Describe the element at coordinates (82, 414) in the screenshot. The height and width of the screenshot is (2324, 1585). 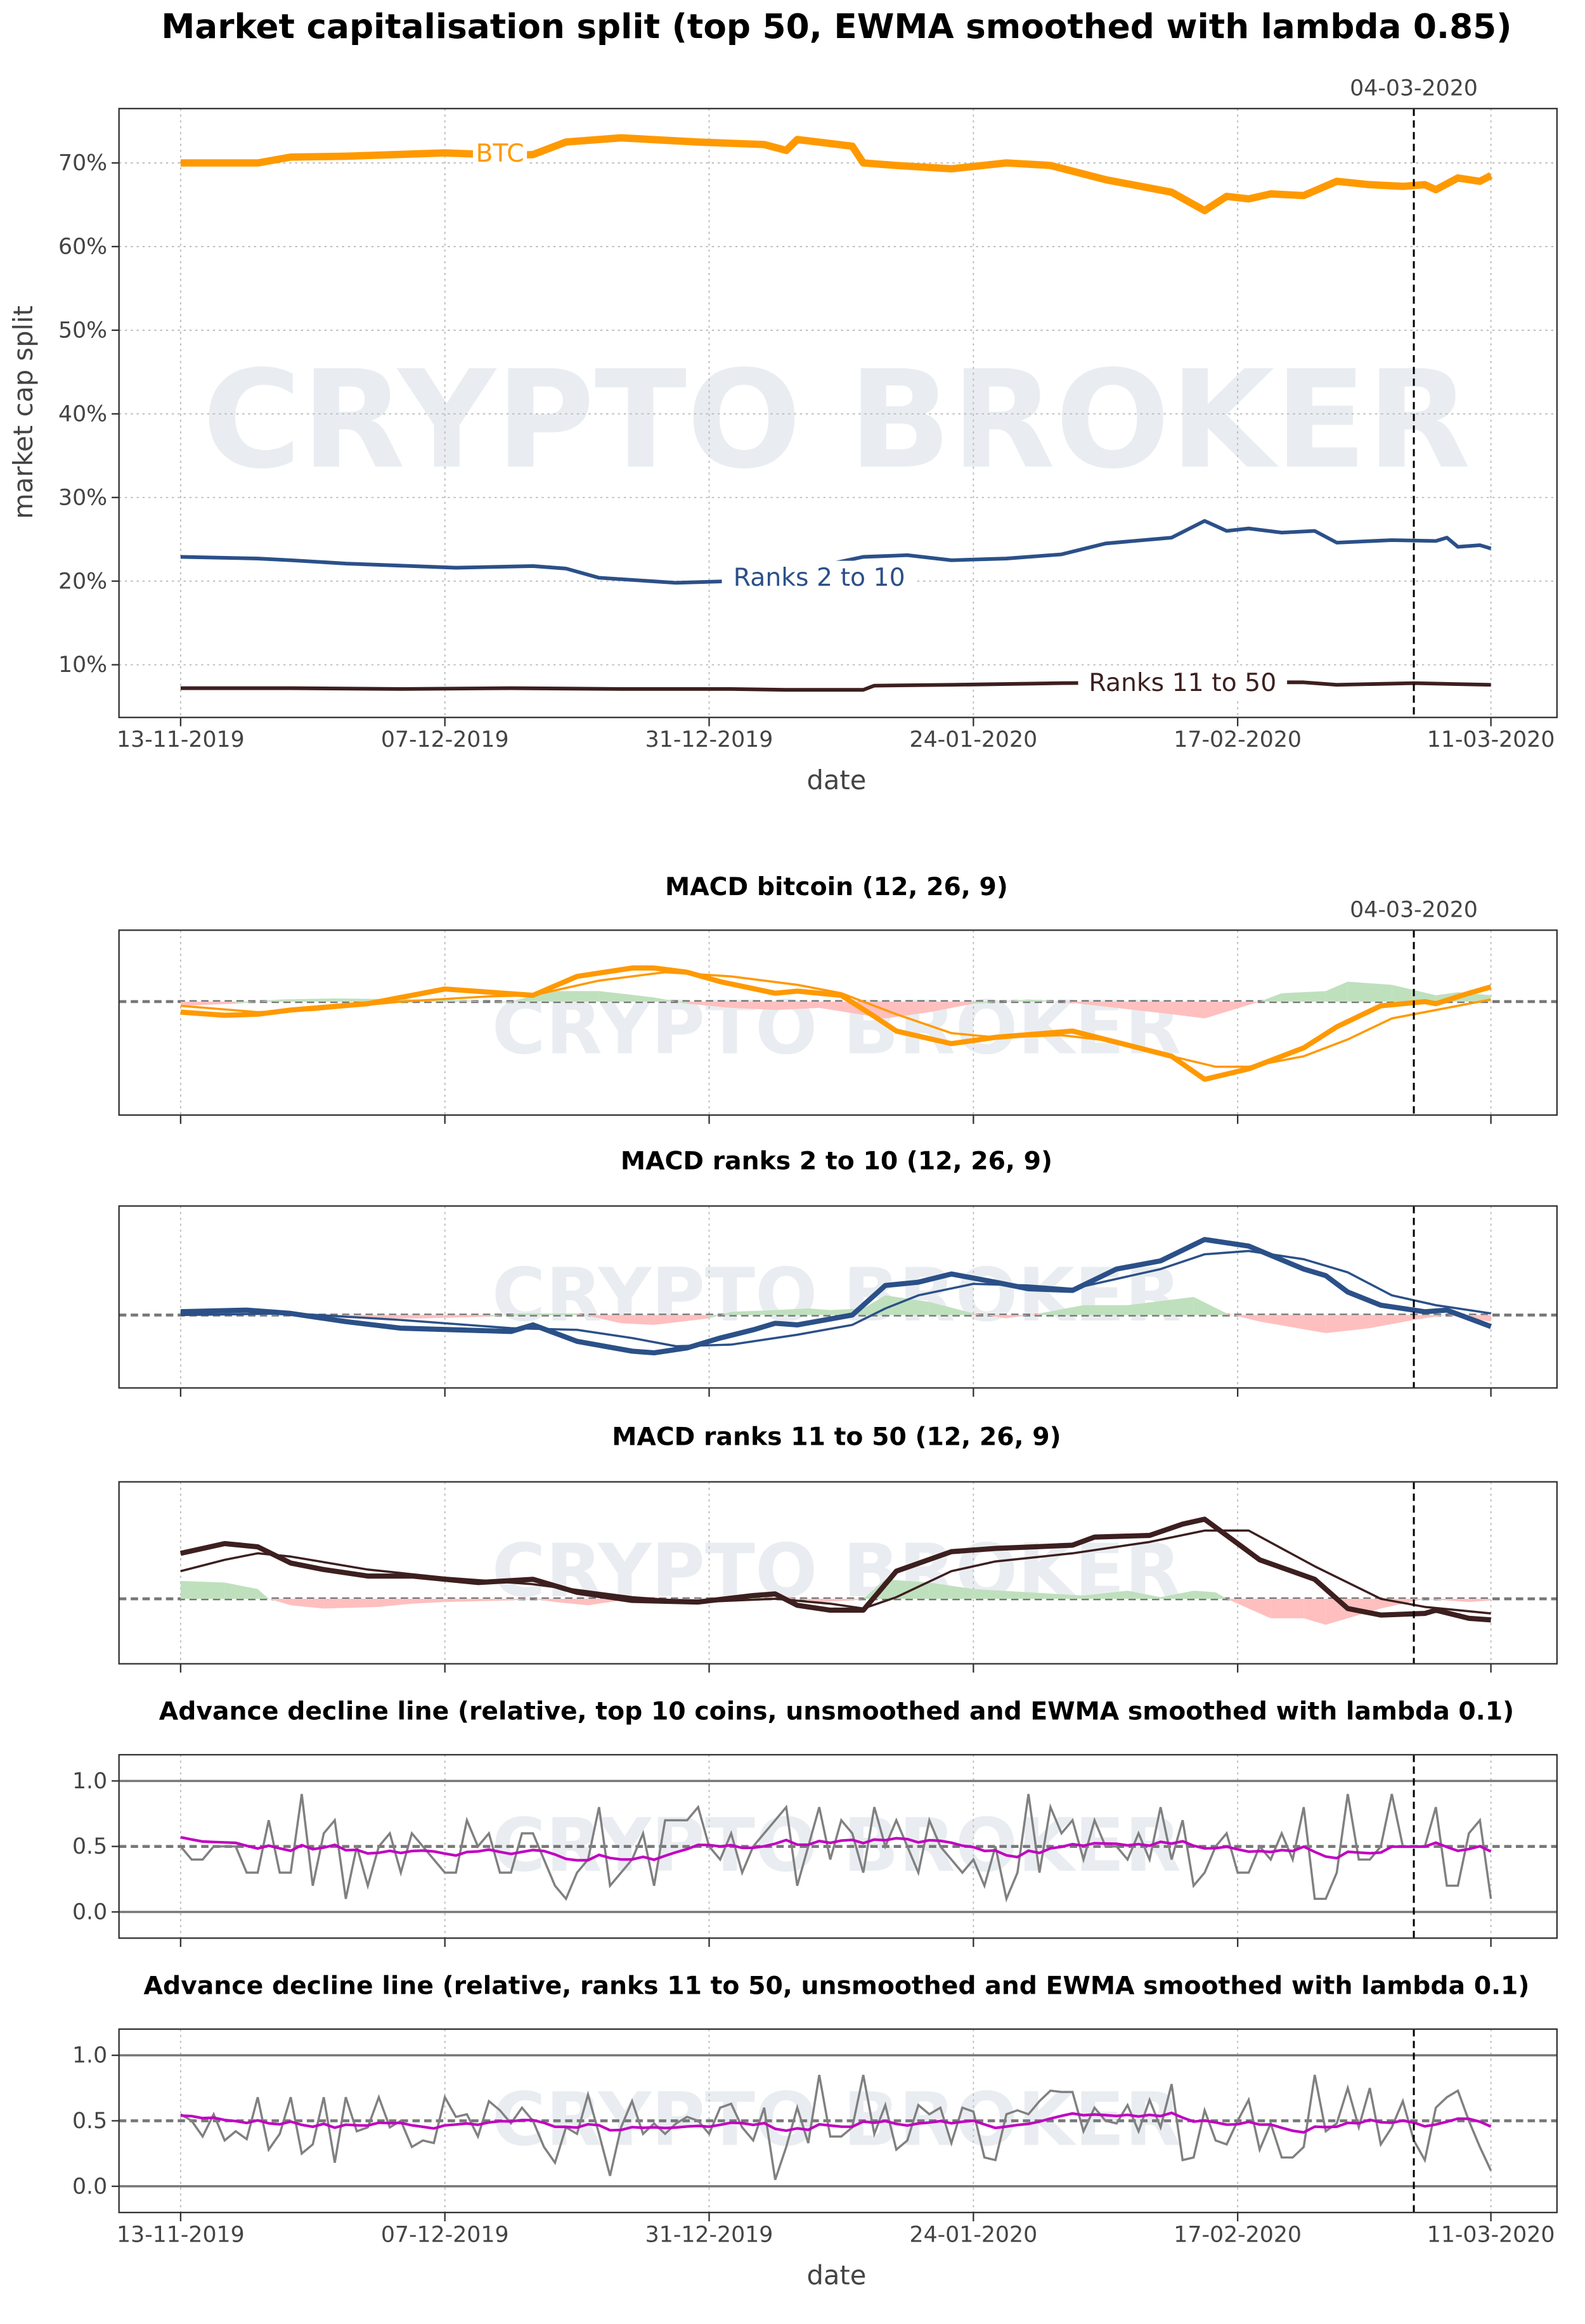
I see `y-tick-label: 40%` at that location.